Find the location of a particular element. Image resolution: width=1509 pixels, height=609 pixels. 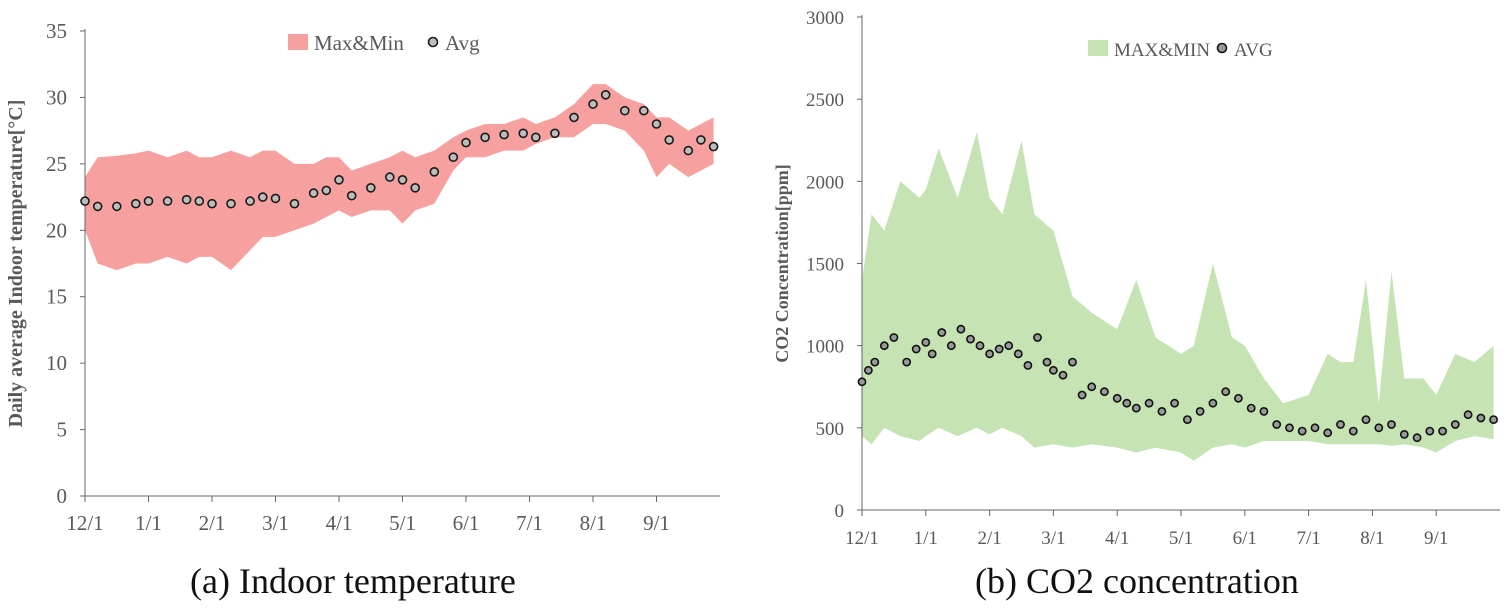

caption-a: (a) Indoor temperature is located at coordinates (353, 581).